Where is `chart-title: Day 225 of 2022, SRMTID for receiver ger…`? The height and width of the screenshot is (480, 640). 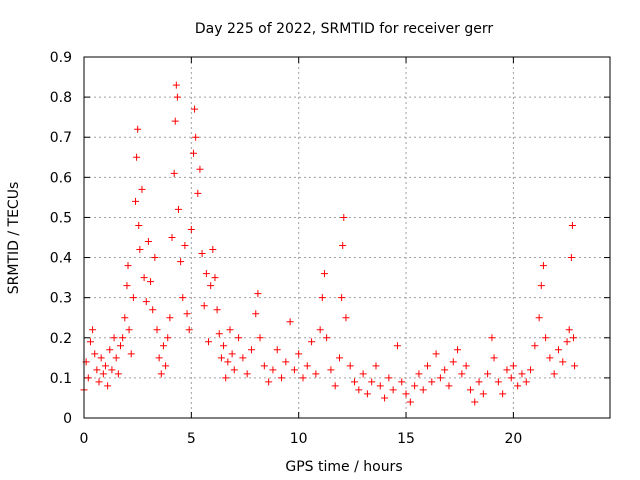 chart-title: Day 225 of 2022, SRMTID for receiver ger… is located at coordinates (344, 29).